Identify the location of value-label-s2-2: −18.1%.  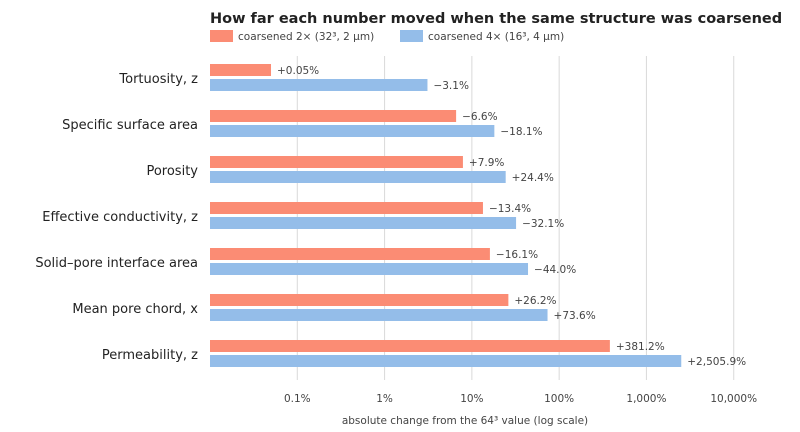
(521, 132).